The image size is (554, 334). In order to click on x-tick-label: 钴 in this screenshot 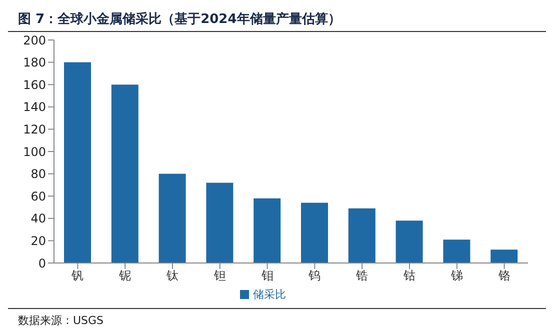, I will do `click(409, 275)`.